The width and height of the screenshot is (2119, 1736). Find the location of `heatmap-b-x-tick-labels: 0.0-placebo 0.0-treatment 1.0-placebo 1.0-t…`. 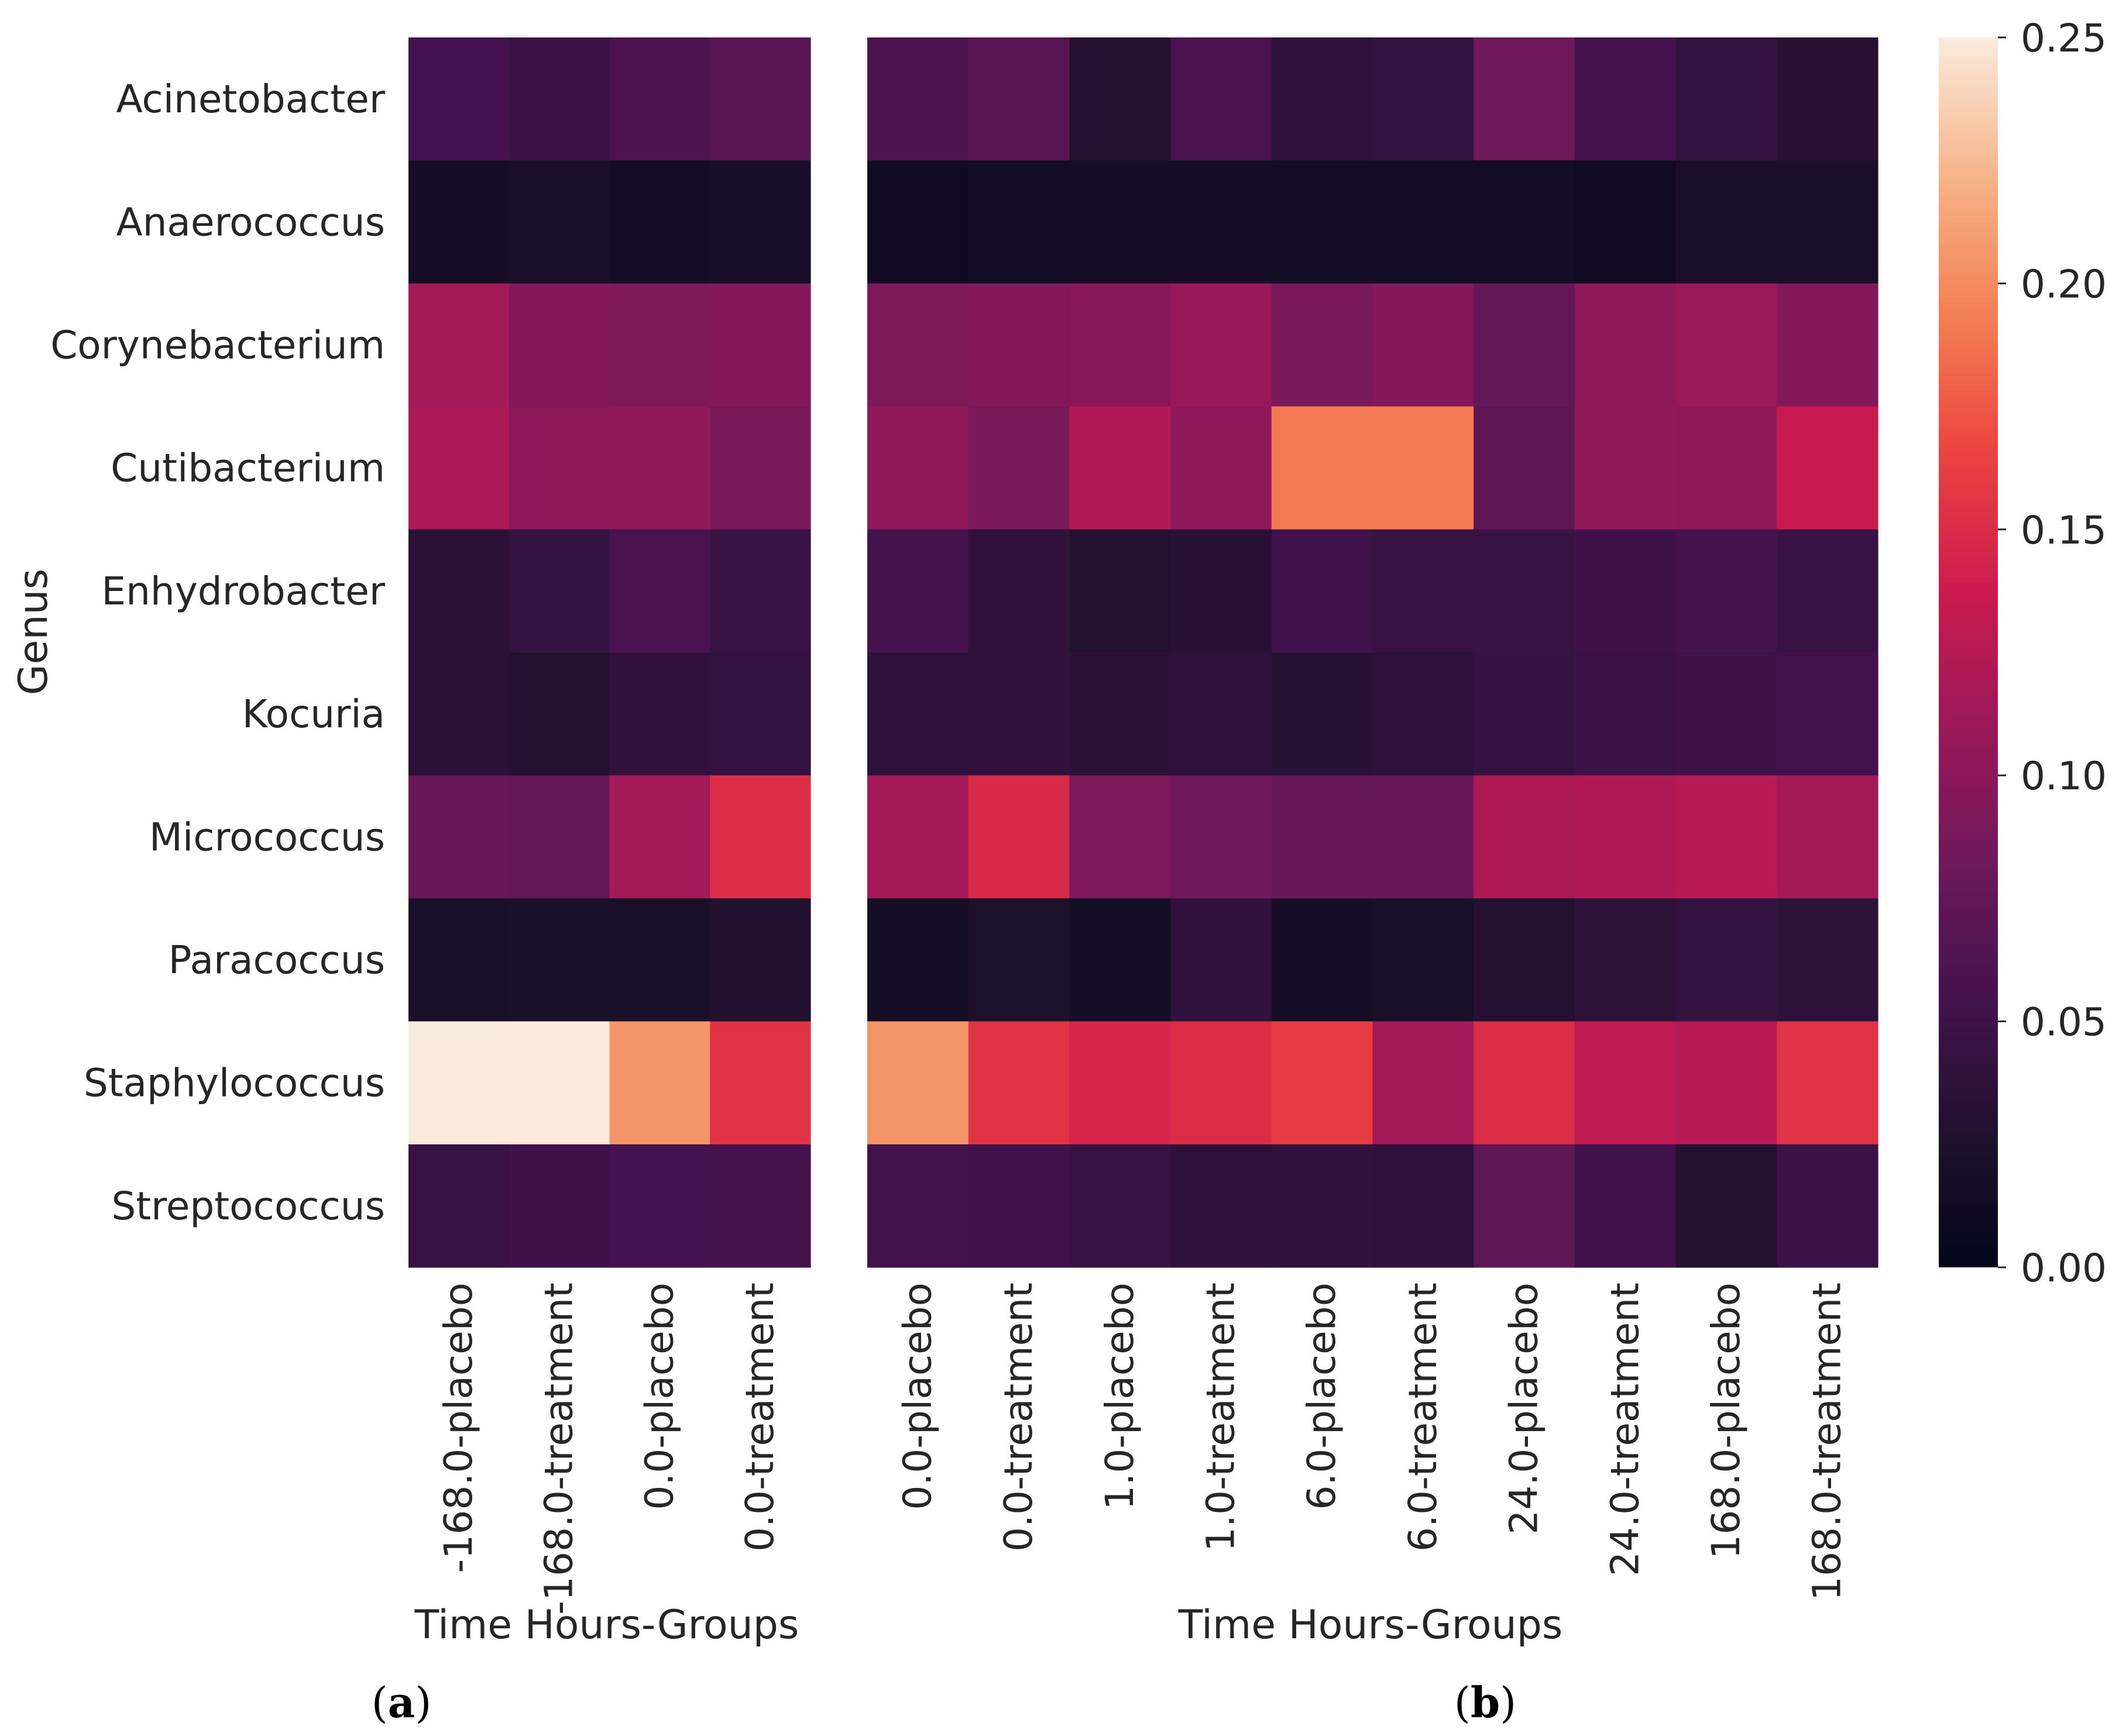

heatmap-b-x-tick-labels: 0.0-placebo 0.0-treatment 1.0-placebo 1.0-t… is located at coordinates (1372, 1442).